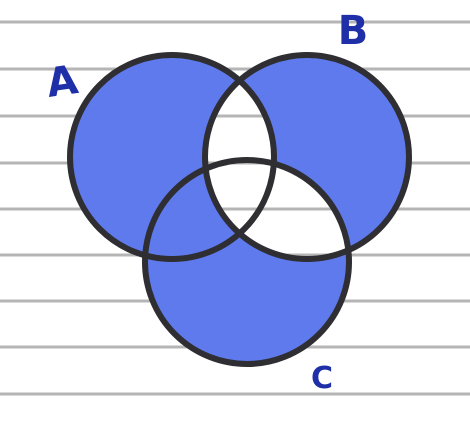  What do you see at coordinates (62, 82) in the screenshot?
I see `label-a: A` at bounding box center [62, 82].